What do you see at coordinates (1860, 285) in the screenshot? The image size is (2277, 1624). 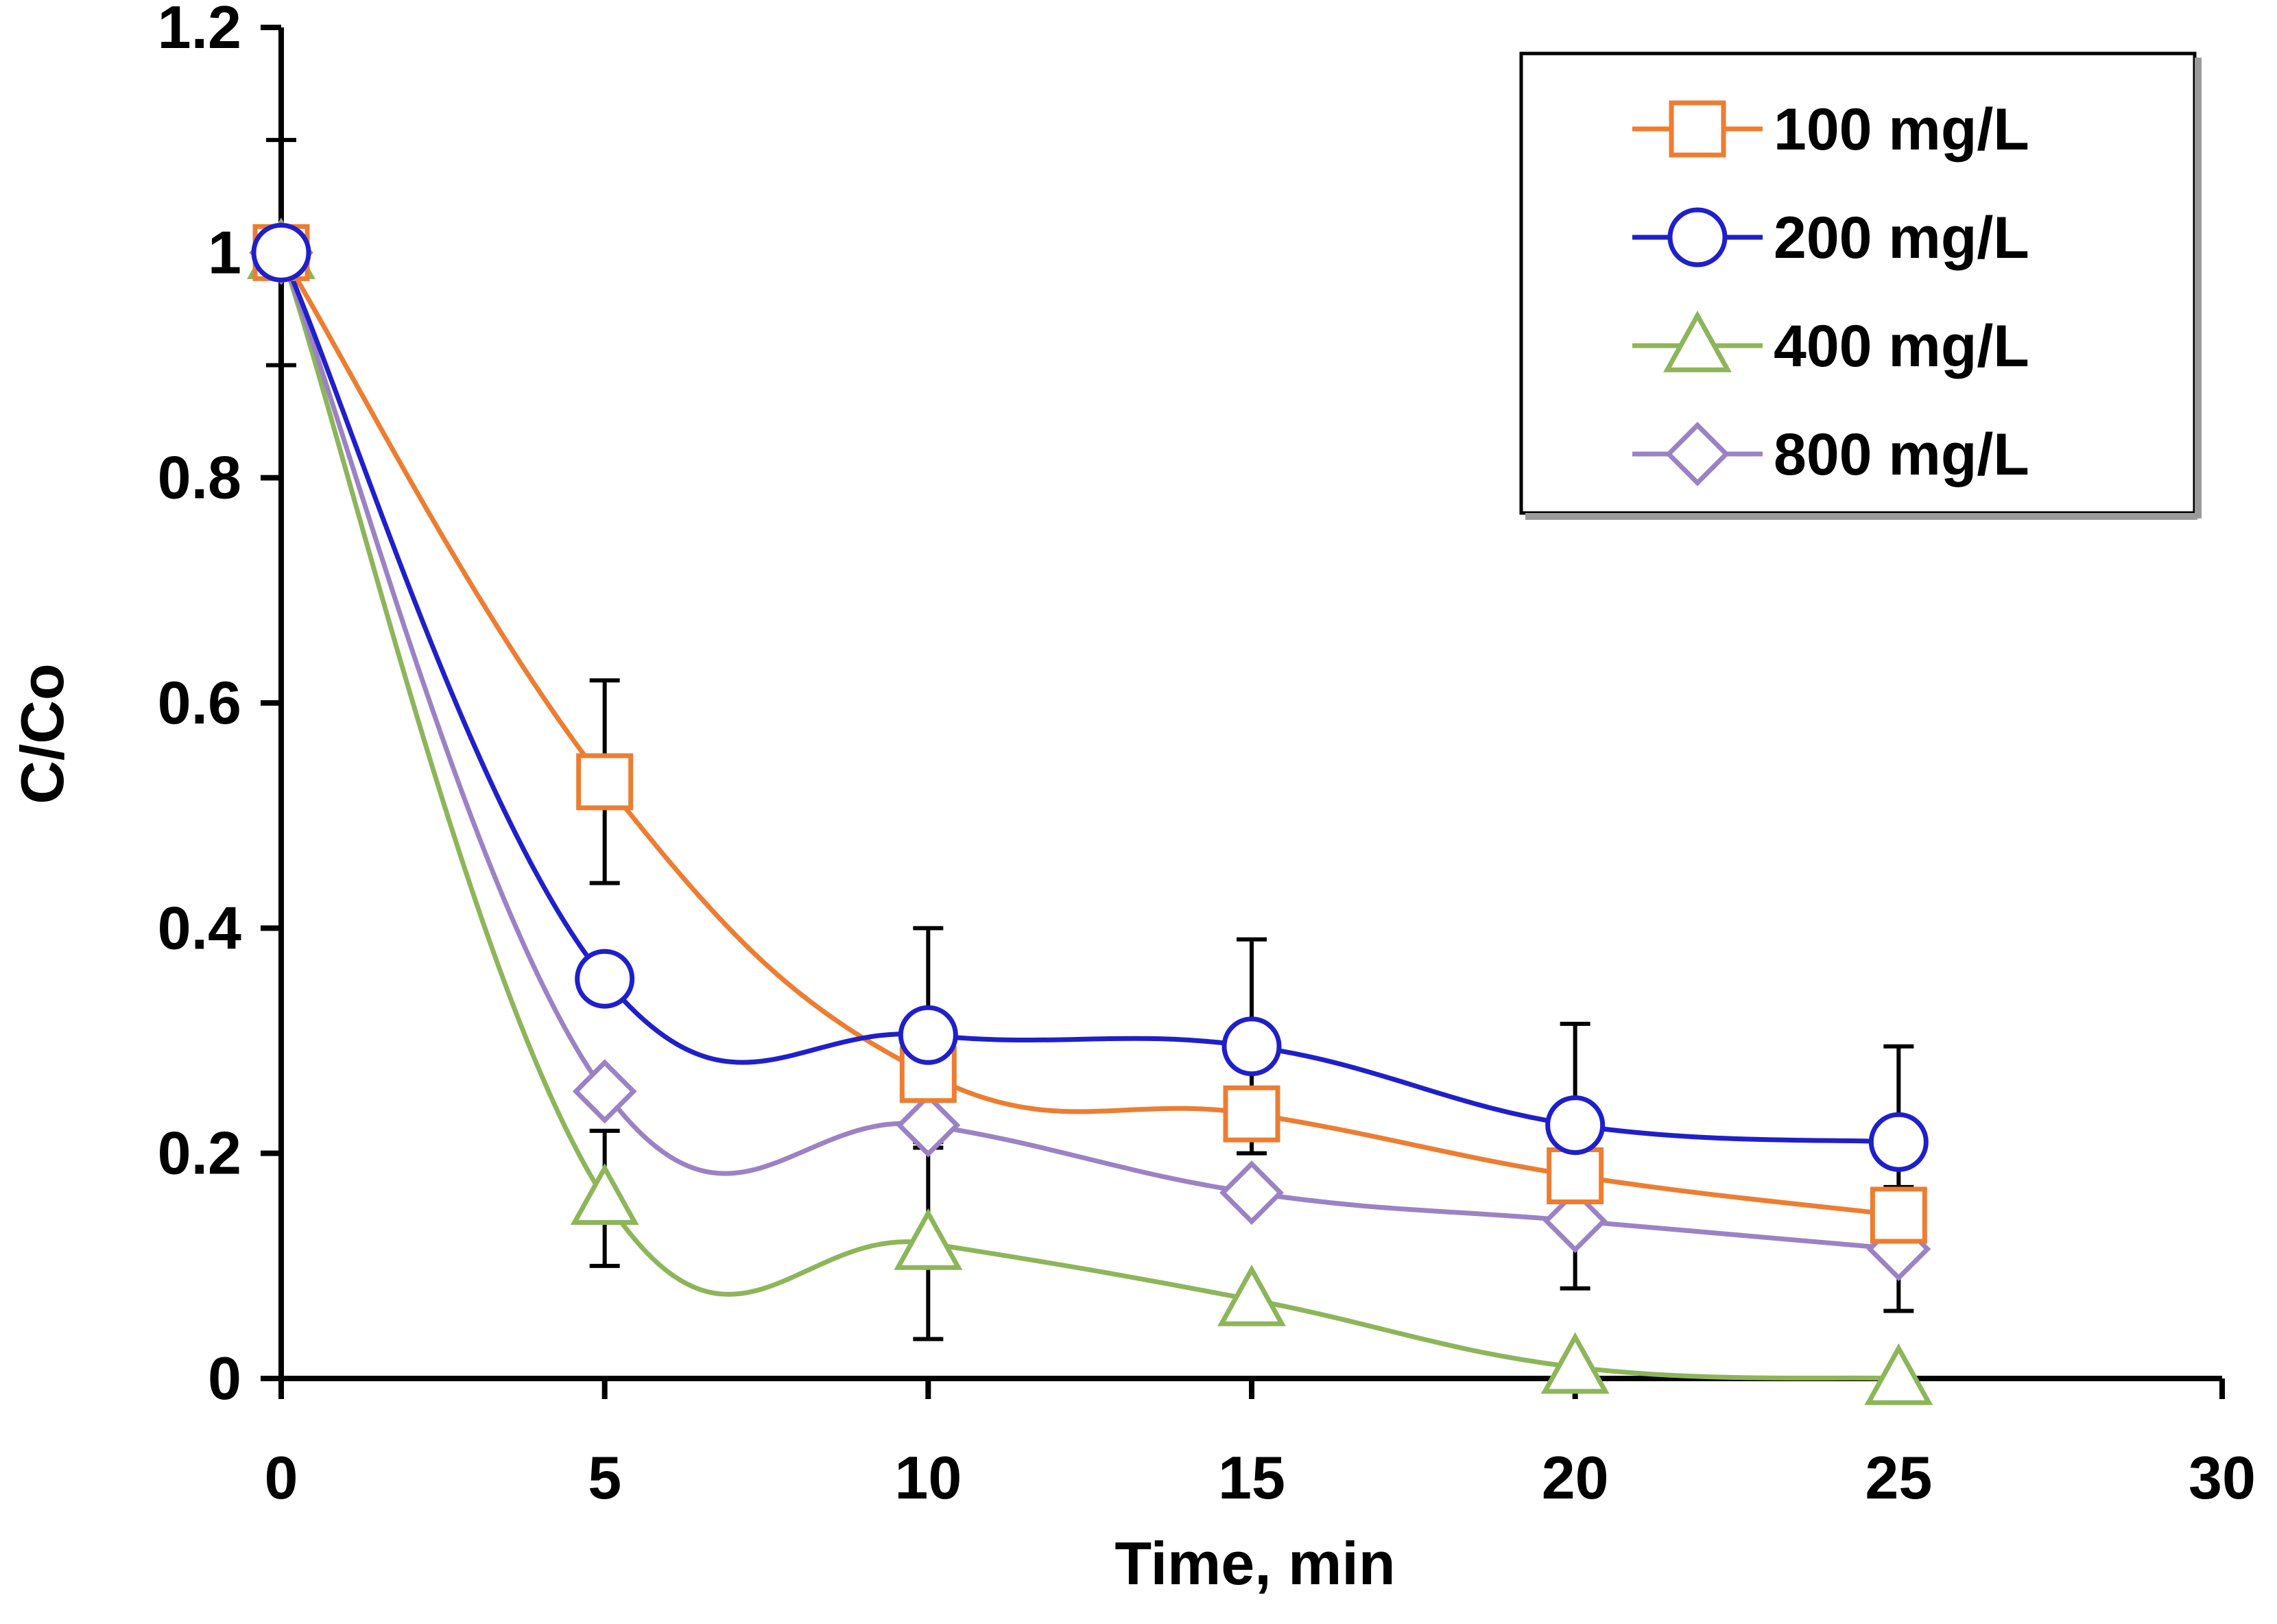 I see `legend: 100 mg/L 200 mg/L 400 mg/L 800 mg/L` at bounding box center [1860, 285].